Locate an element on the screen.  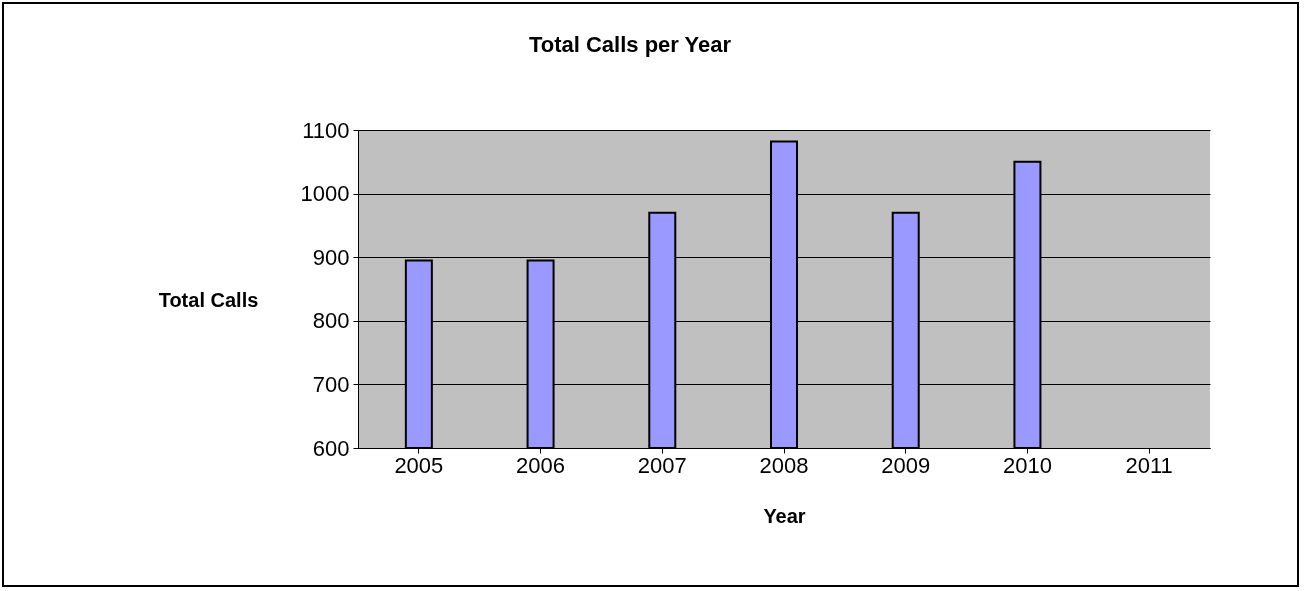
x-tick-label: 2011 is located at coordinates (1149, 465).